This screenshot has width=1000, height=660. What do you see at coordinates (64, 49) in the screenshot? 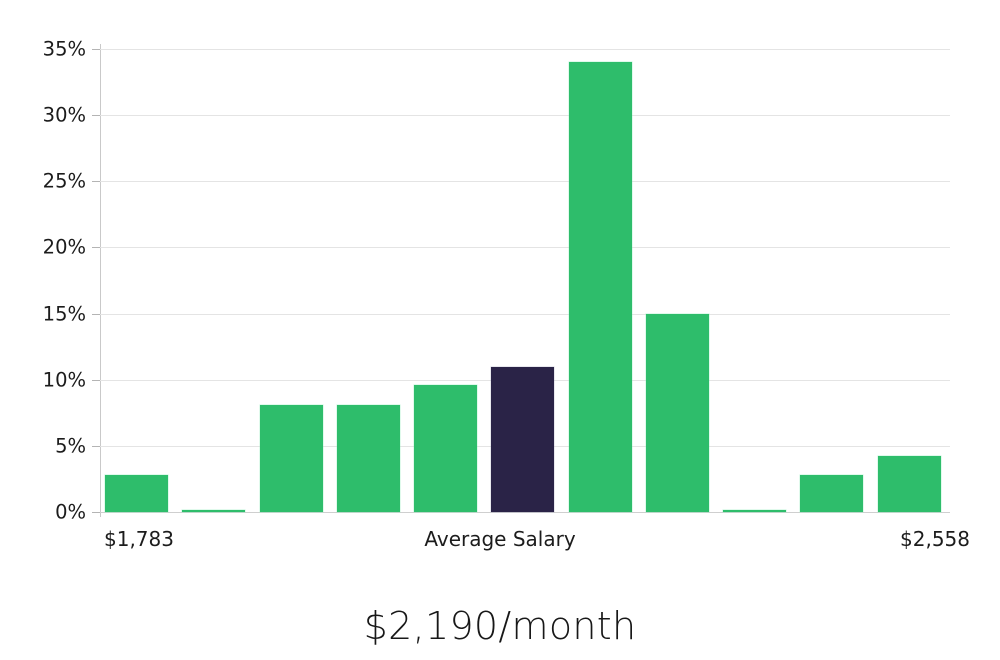
I see `y-tick-label: 35%` at bounding box center [64, 49].